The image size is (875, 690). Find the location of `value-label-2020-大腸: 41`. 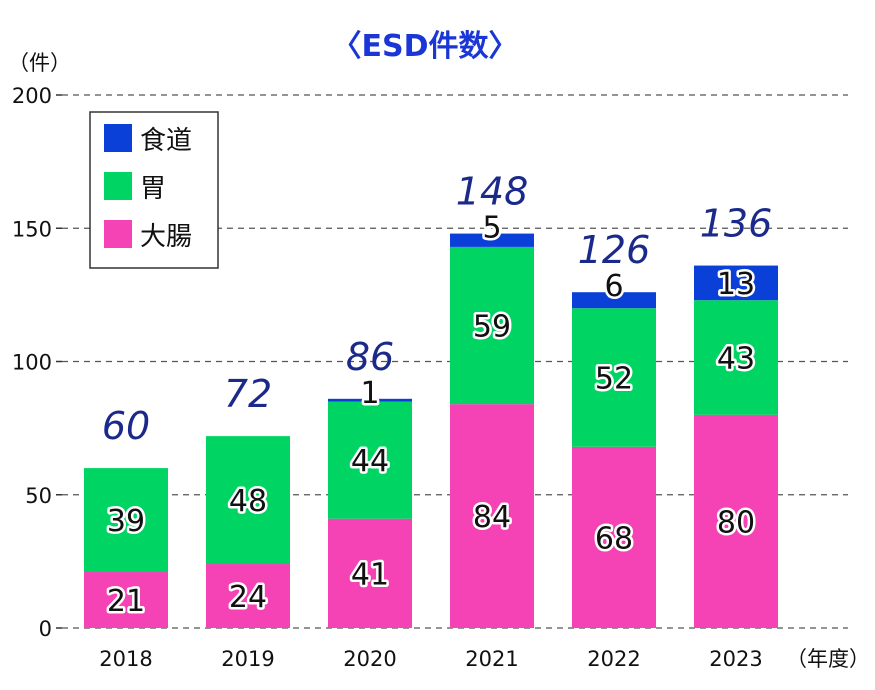

value-label-2020-大腸: 41 is located at coordinates (370, 574).